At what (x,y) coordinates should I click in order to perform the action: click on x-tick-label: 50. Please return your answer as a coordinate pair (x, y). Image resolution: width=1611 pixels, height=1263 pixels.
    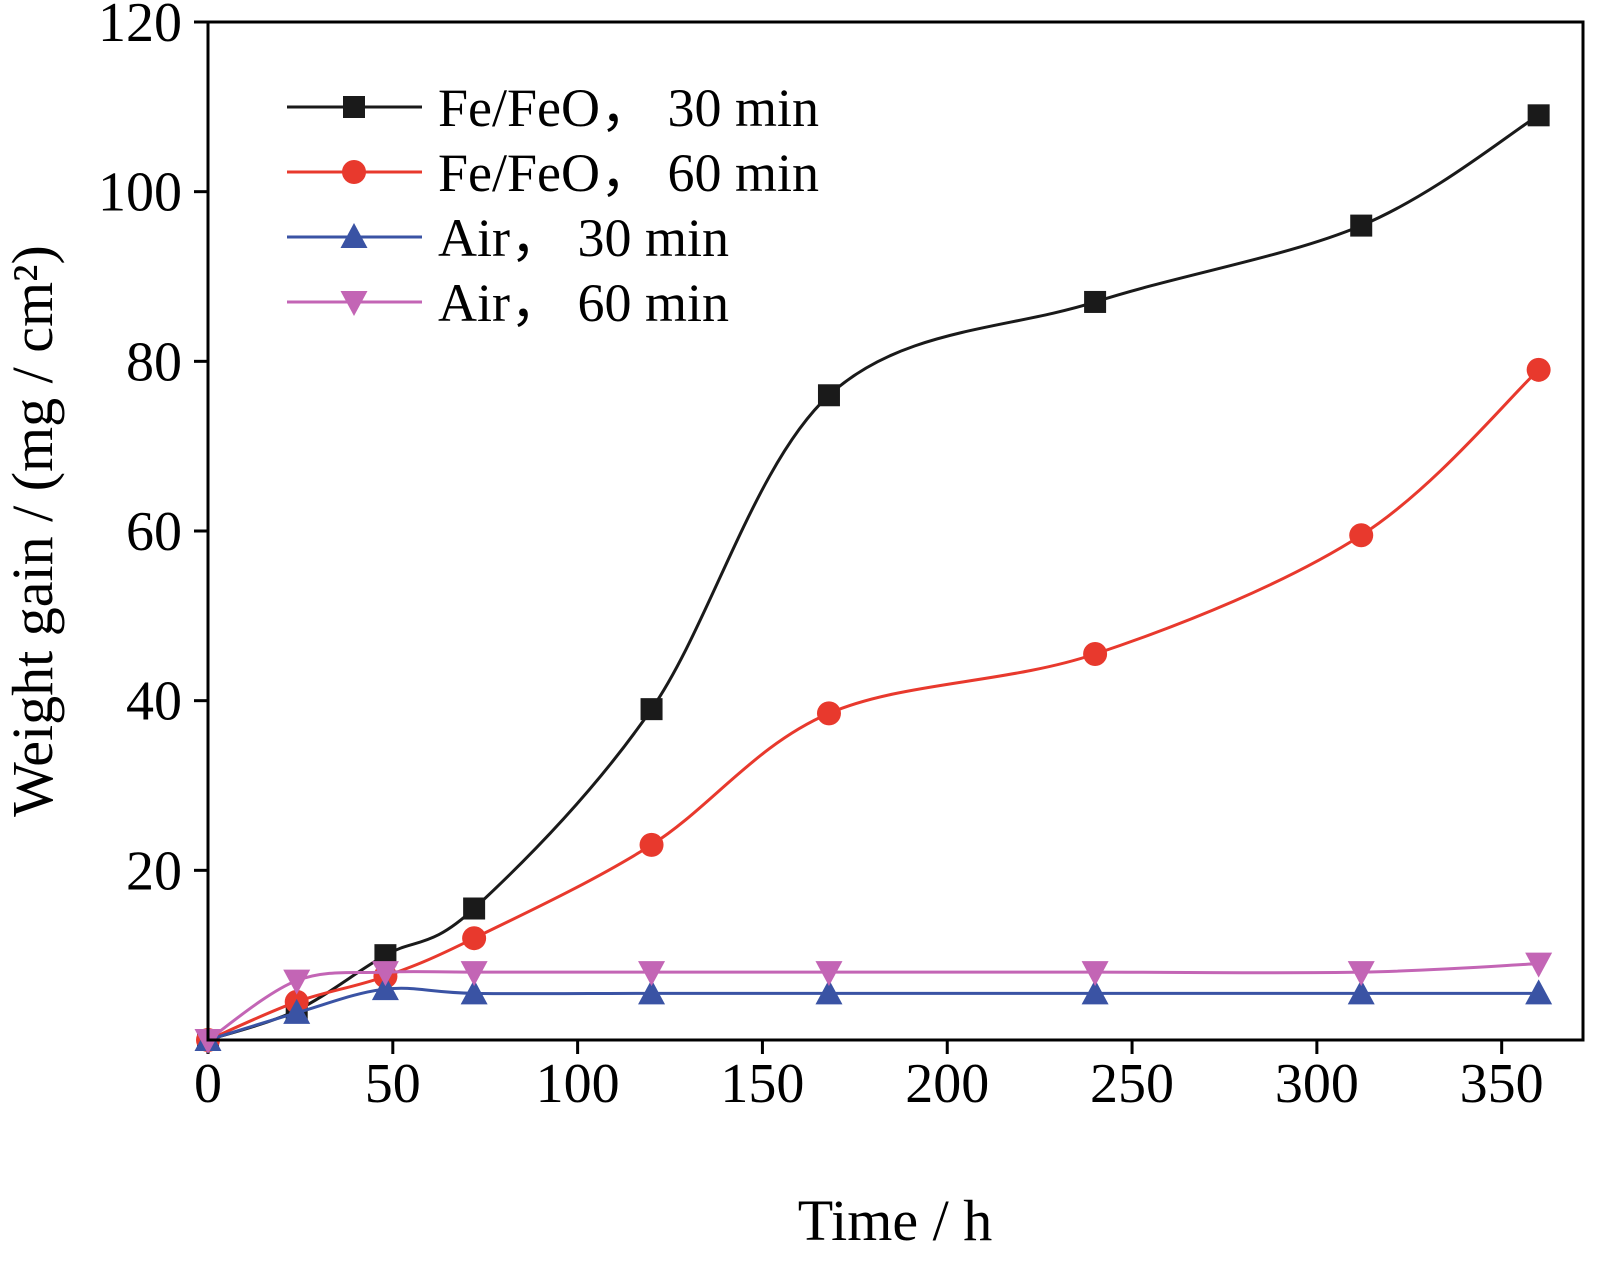
    Looking at the image, I should click on (393, 1084).